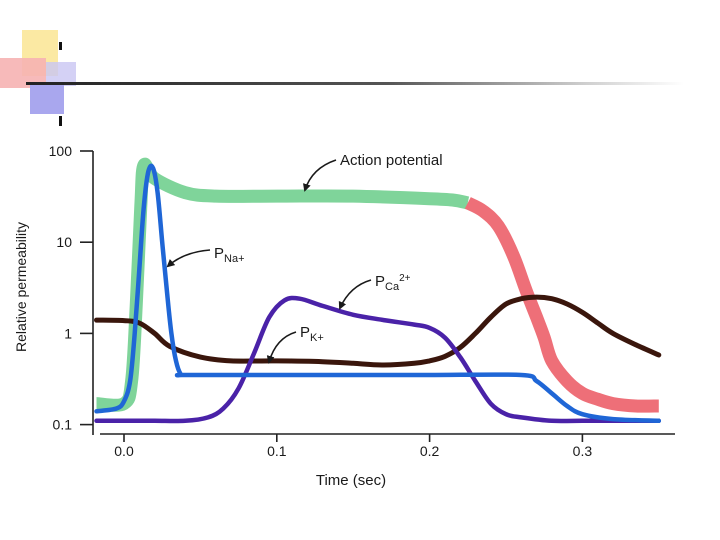  What do you see at coordinates (320, 175) in the screenshot?
I see `action-potential-arrow` at bounding box center [320, 175].